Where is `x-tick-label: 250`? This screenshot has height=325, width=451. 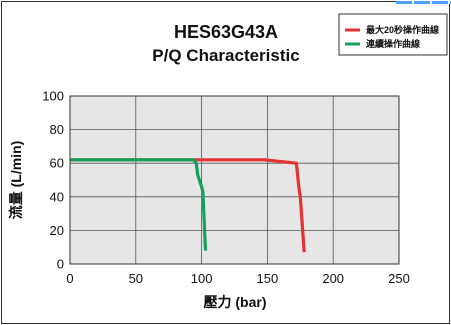
x-tick-label: 250 is located at coordinates (399, 278).